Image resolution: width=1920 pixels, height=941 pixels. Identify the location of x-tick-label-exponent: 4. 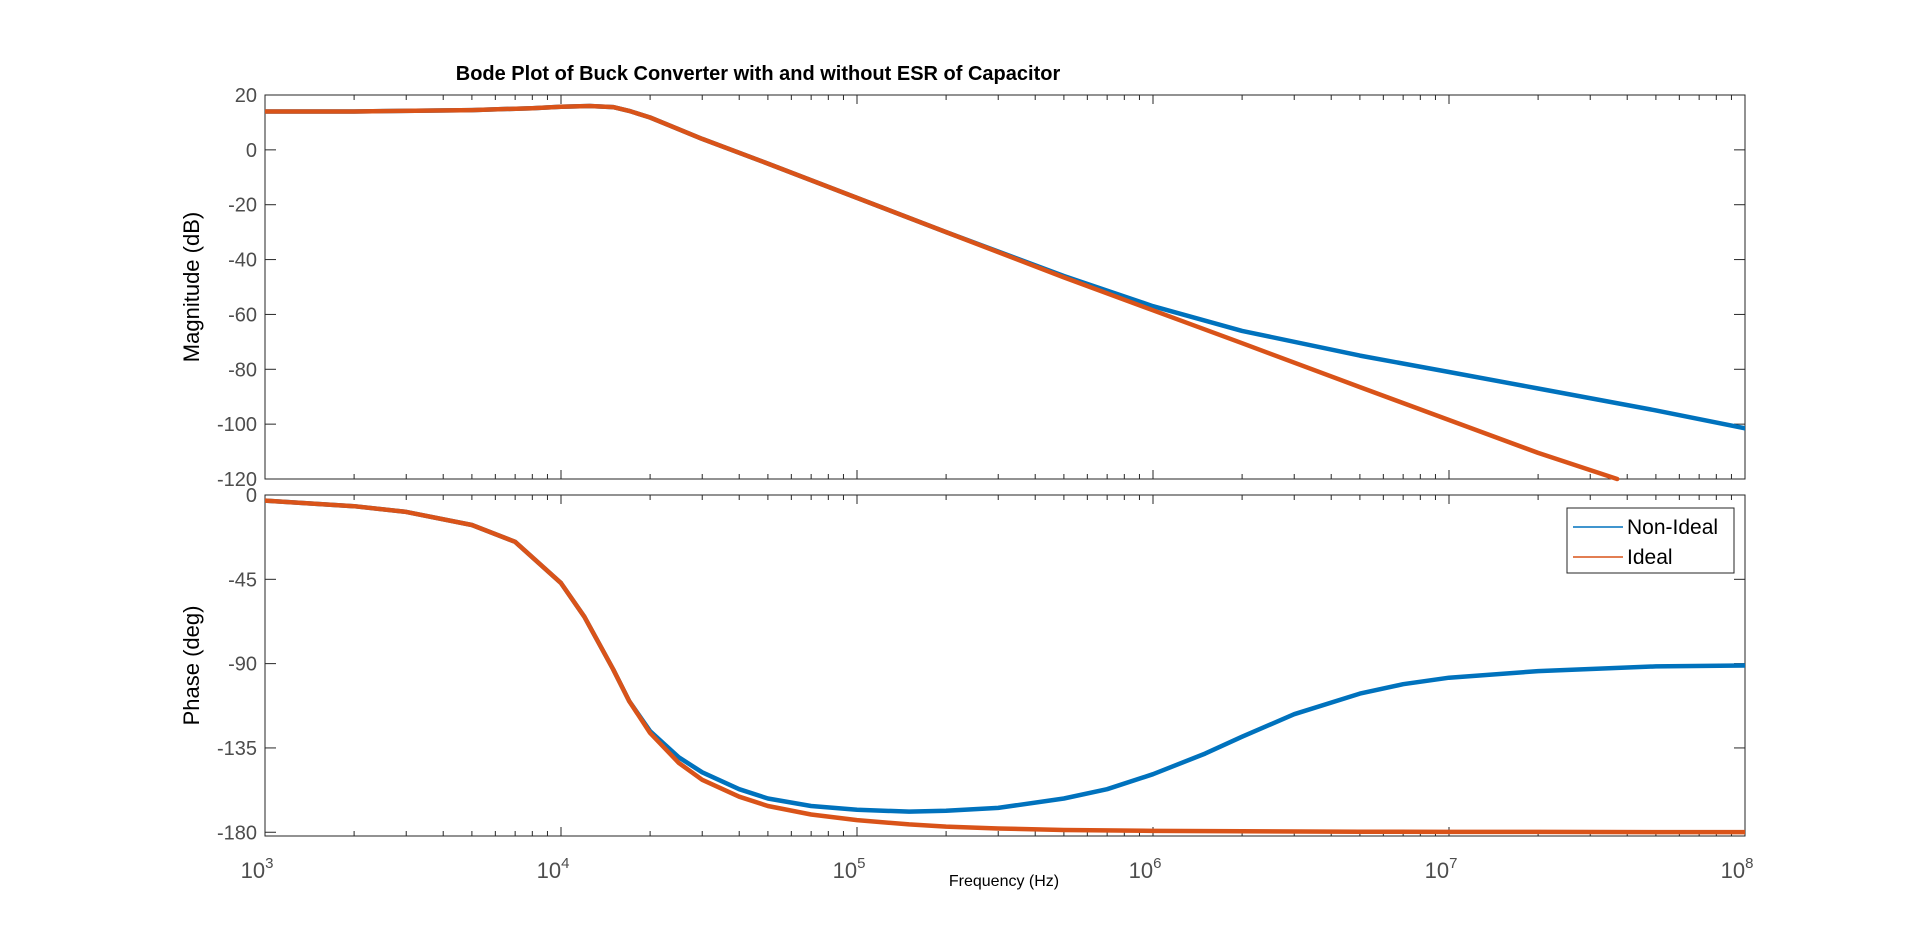
(565, 863).